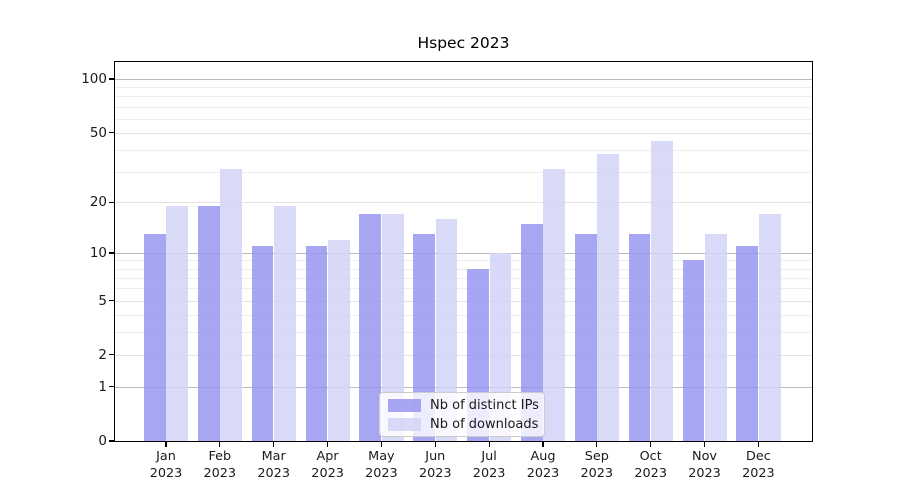 The width and height of the screenshot is (900, 500). What do you see at coordinates (651, 444) in the screenshot?
I see `x-tick-mark-oct` at bounding box center [651, 444].